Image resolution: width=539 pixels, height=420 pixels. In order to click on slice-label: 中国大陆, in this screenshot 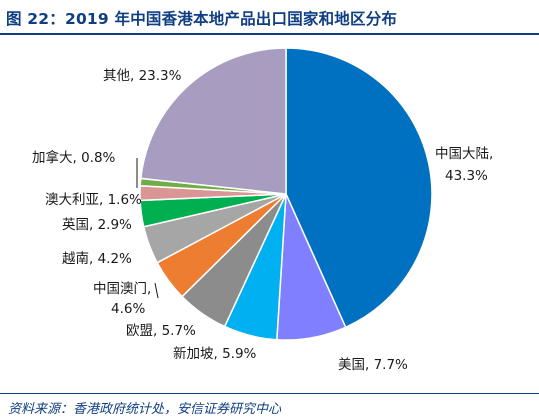, I will do `click(464, 154)`.